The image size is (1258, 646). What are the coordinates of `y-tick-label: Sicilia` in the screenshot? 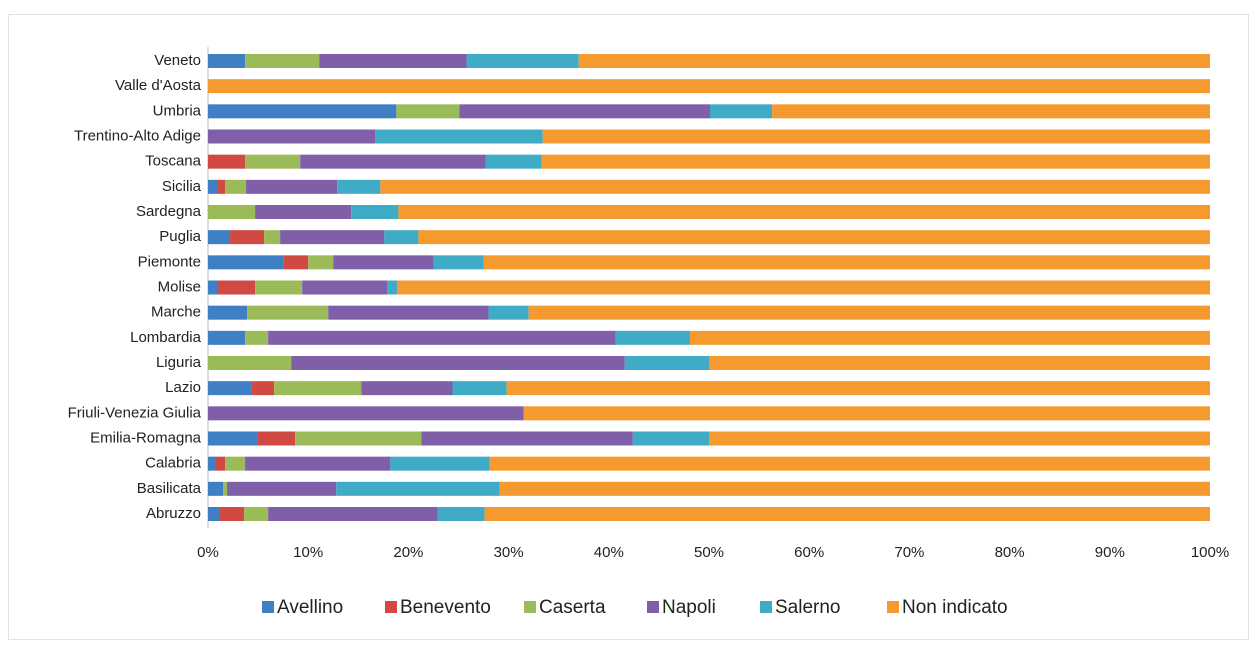 It's located at (182, 186).